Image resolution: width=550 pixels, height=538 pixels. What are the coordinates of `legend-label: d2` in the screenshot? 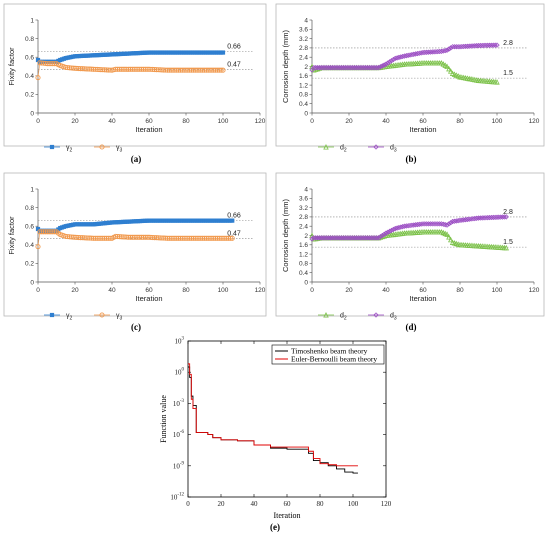 It's located at (343, 317).